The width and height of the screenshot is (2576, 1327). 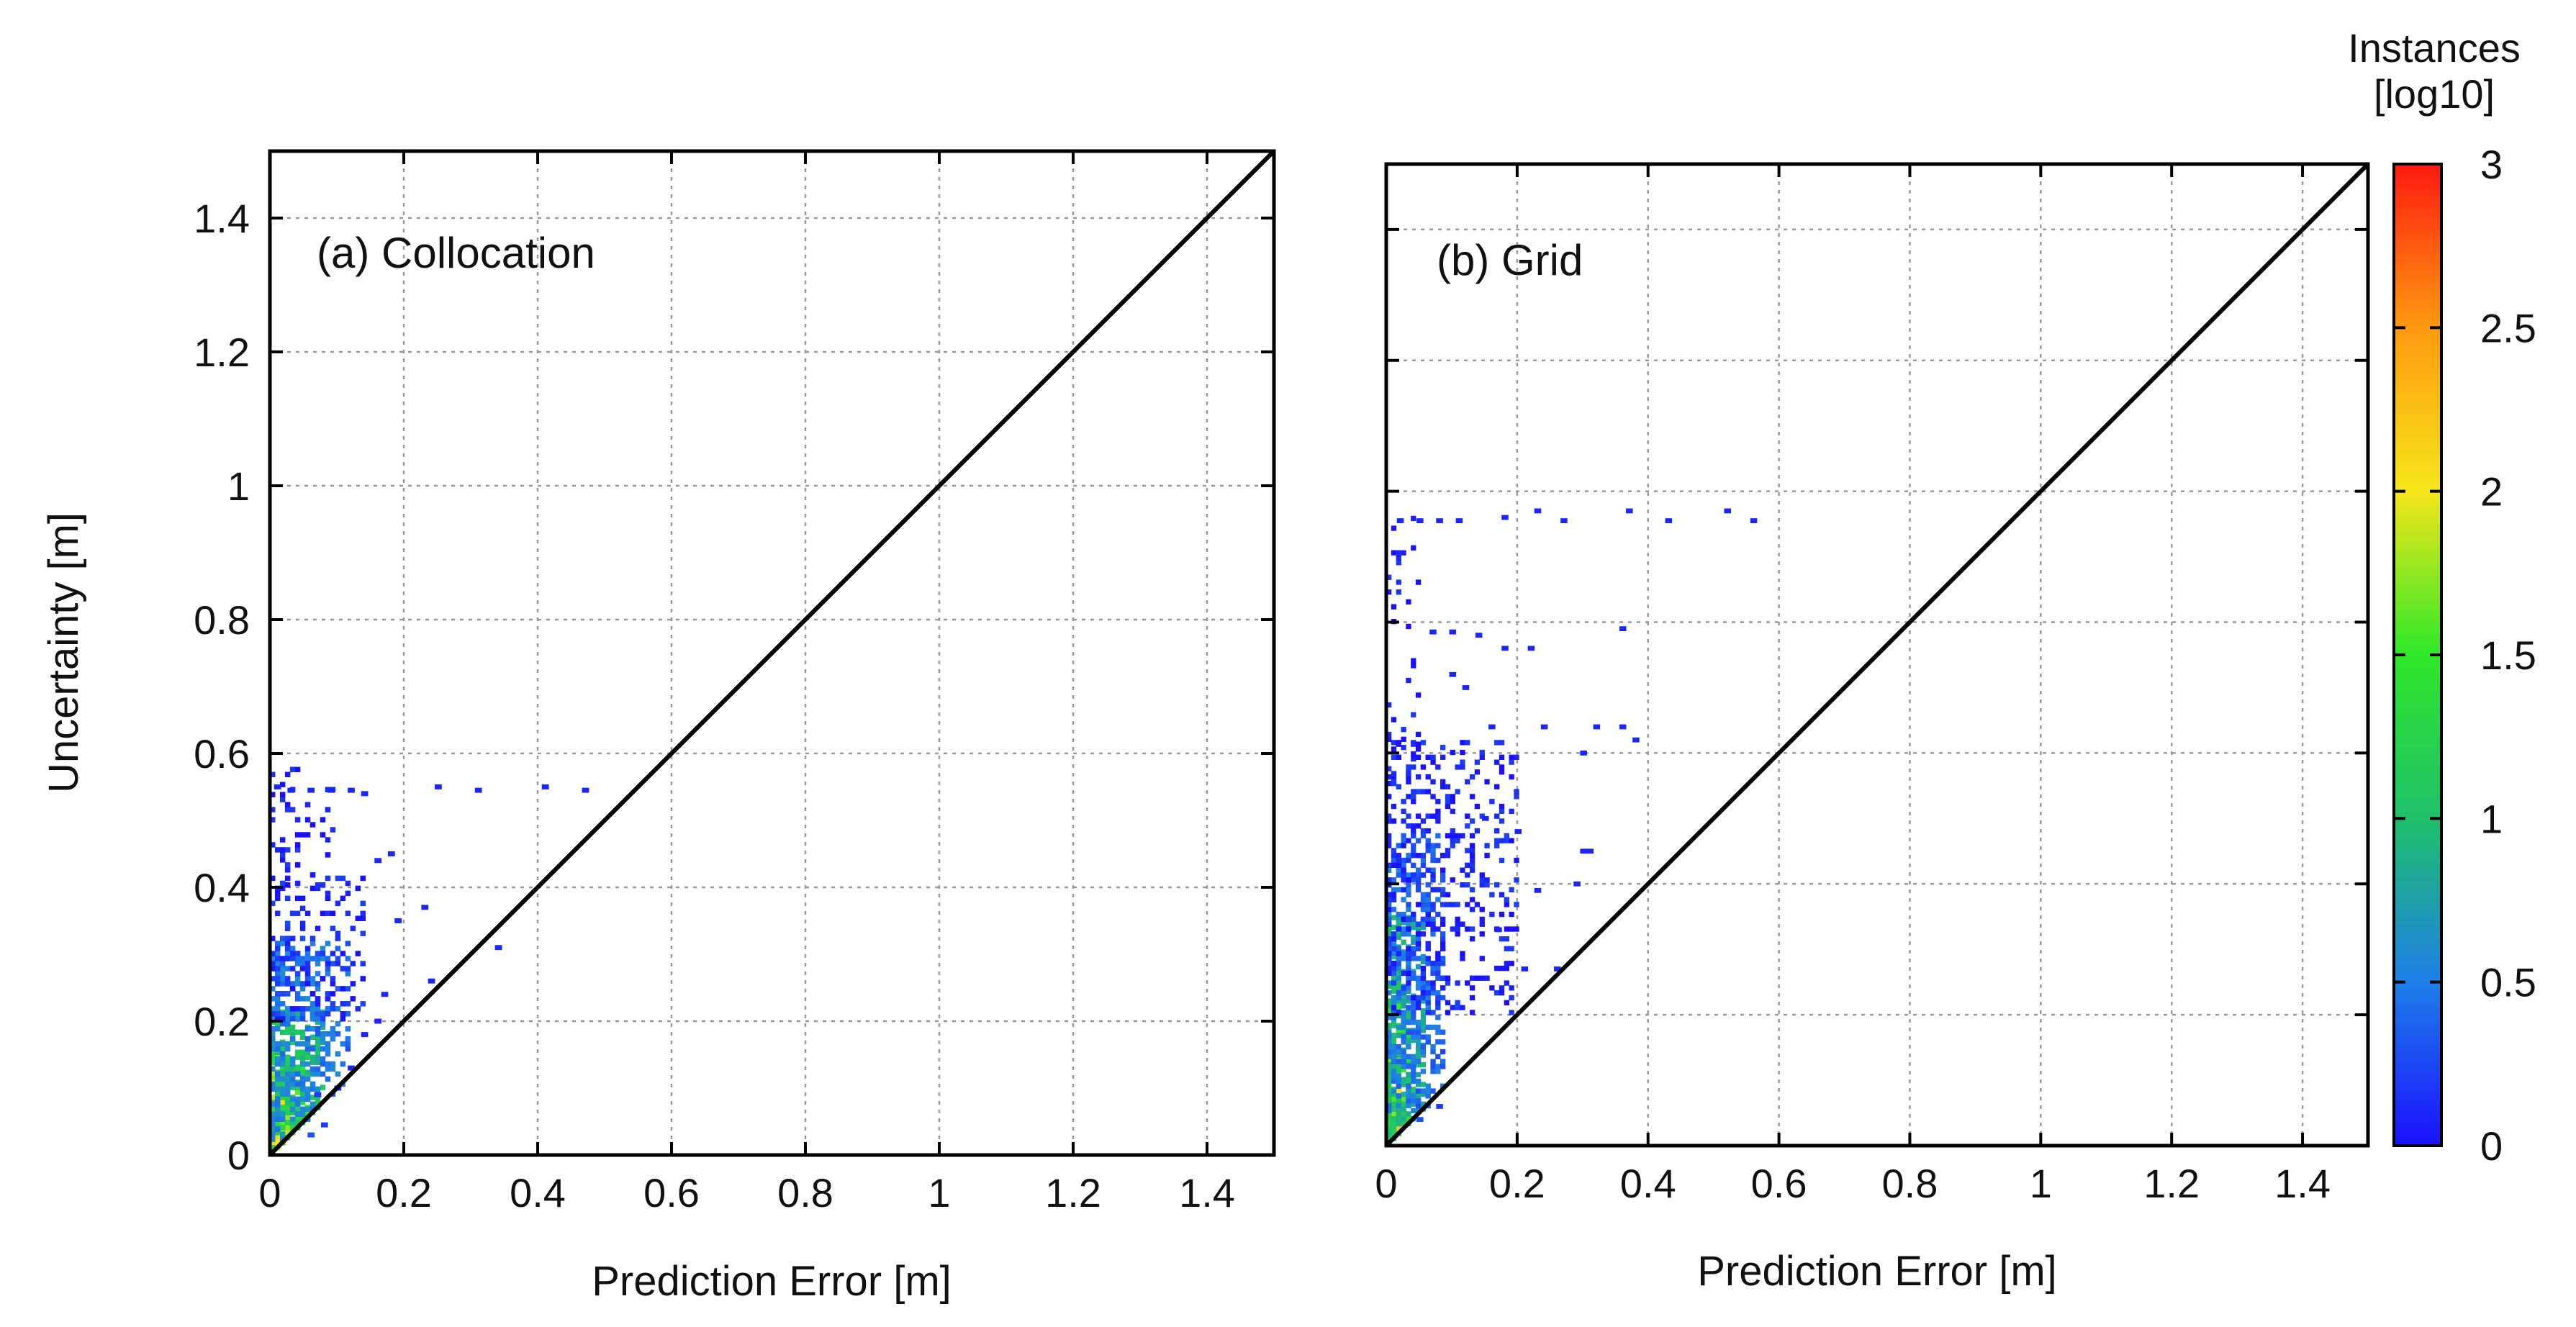 What do you see at coordinates (222, 753) in the screenshot?
I see `y-tick-label: 0.6` at bounding box center [222, 753].